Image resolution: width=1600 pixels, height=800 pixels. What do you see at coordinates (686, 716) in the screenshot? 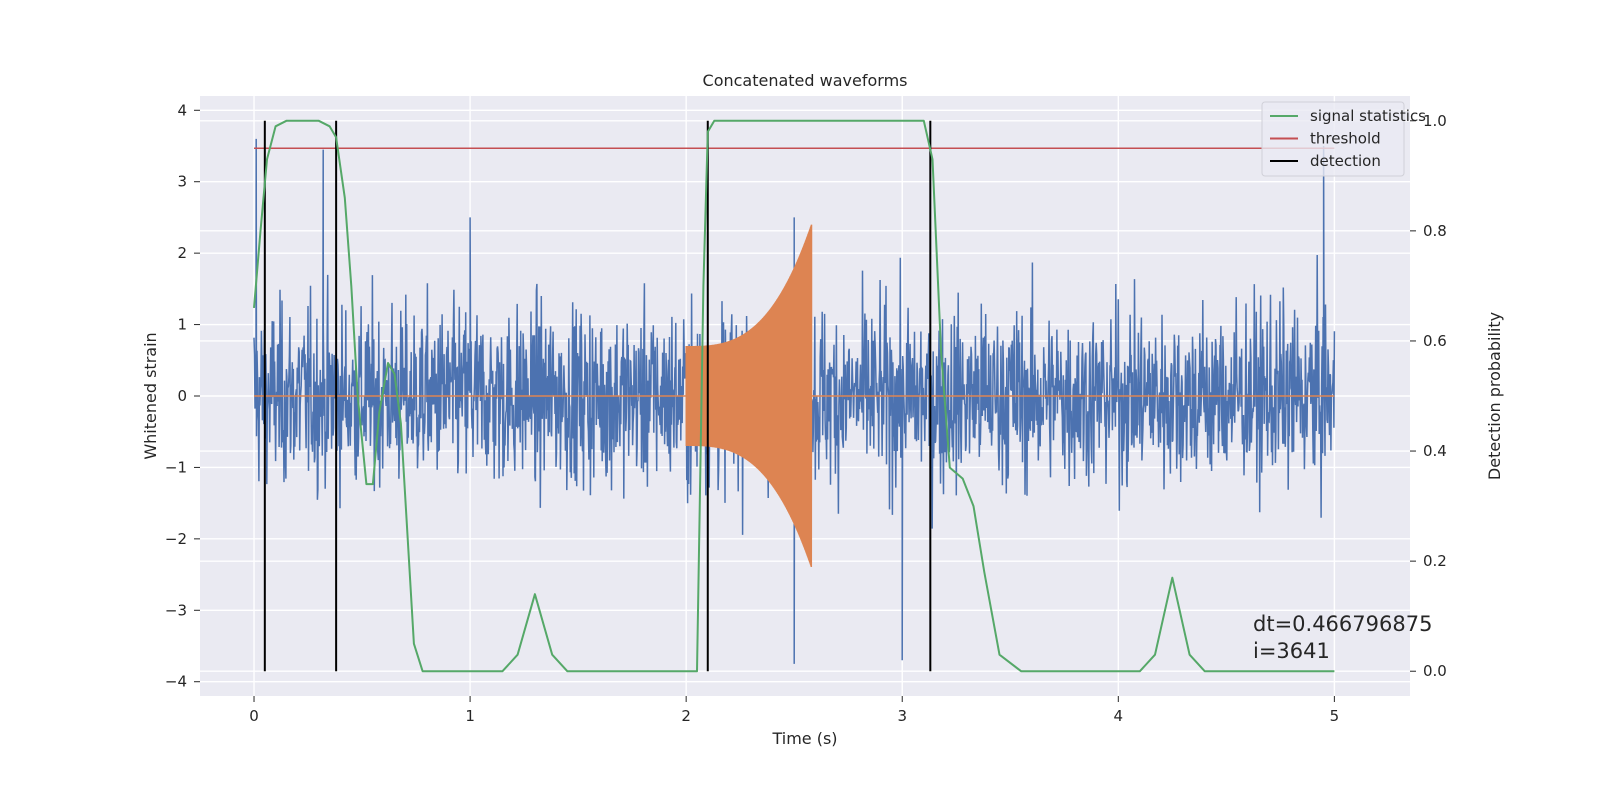
I see `x-tick-label: 2` at bounding box center [686, 716].